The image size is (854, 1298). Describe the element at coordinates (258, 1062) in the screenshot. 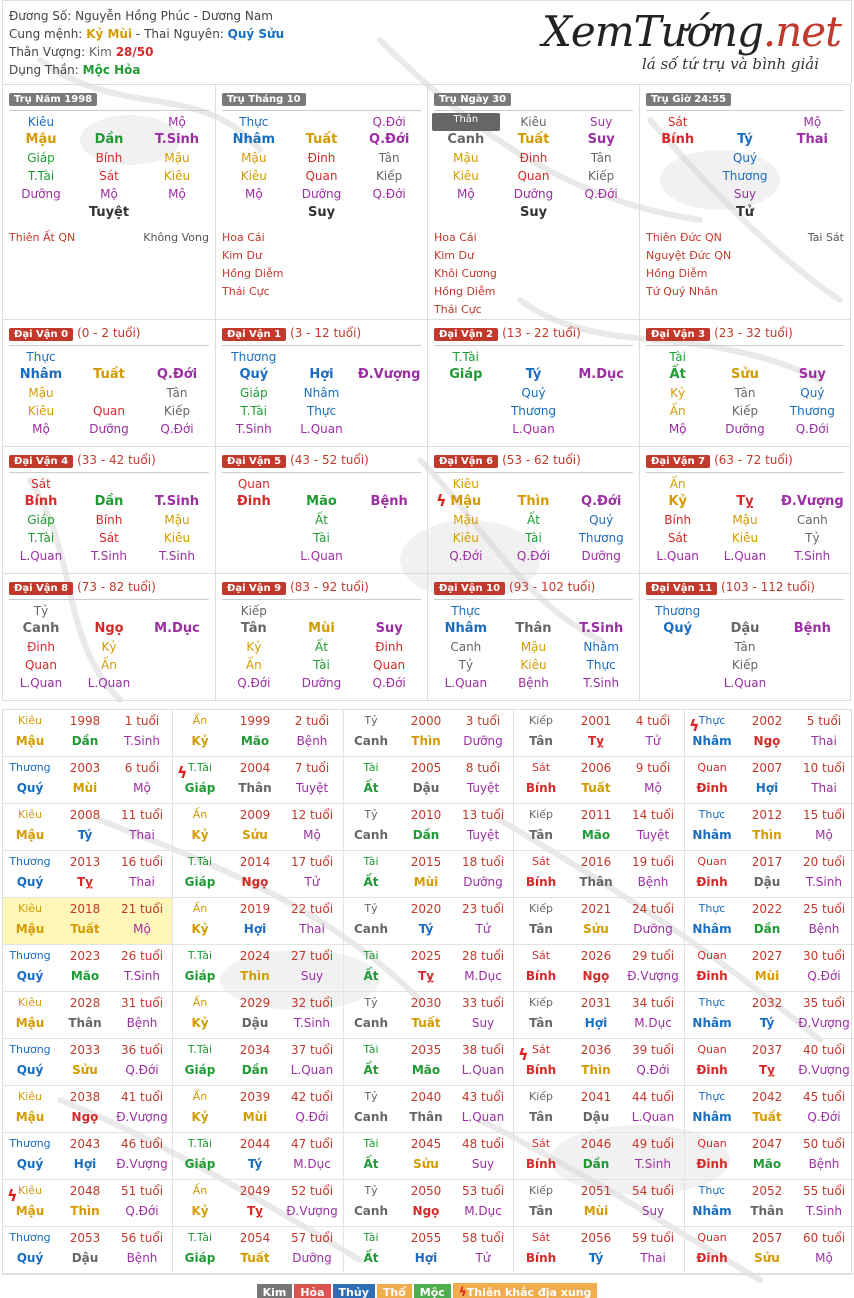

I see `year-cell: T.Tài 2034 37 tuổi Giáp Dần L.Quan` at that location.